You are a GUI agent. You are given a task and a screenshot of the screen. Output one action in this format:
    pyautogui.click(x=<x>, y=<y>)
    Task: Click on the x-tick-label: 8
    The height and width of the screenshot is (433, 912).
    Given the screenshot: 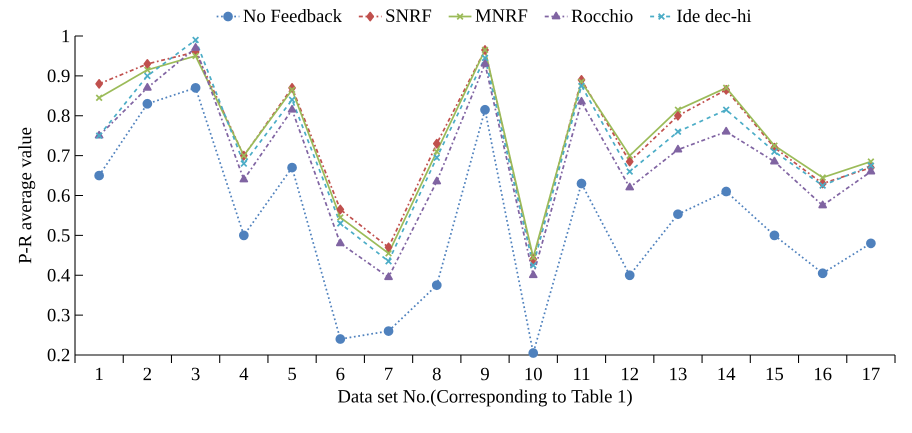 What is the action you would take?
    pyautogui.click(x=436, y=374)
    